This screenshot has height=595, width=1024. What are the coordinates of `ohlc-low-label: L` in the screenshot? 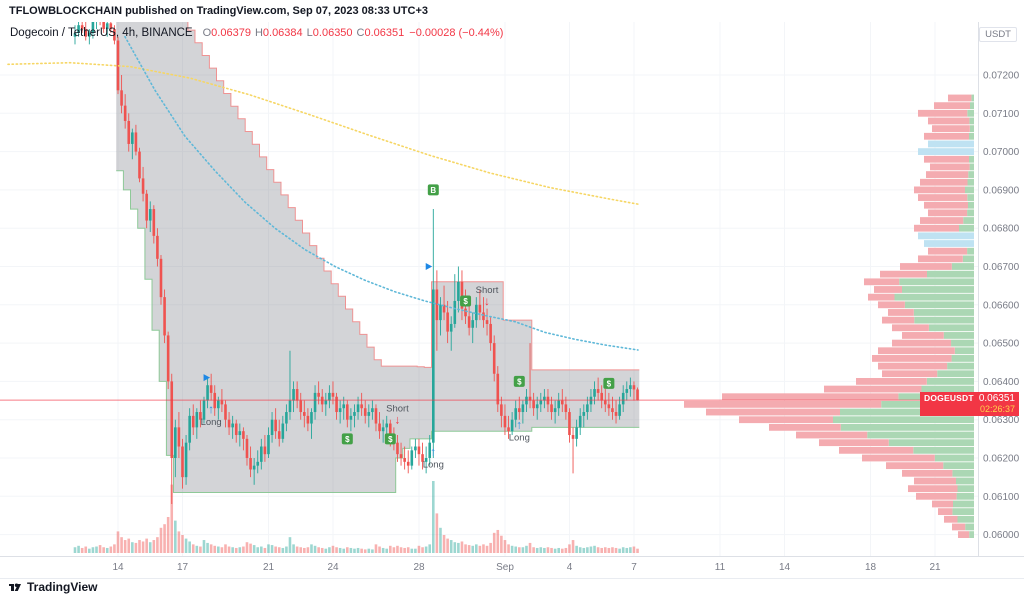 It's located at (309, 33).